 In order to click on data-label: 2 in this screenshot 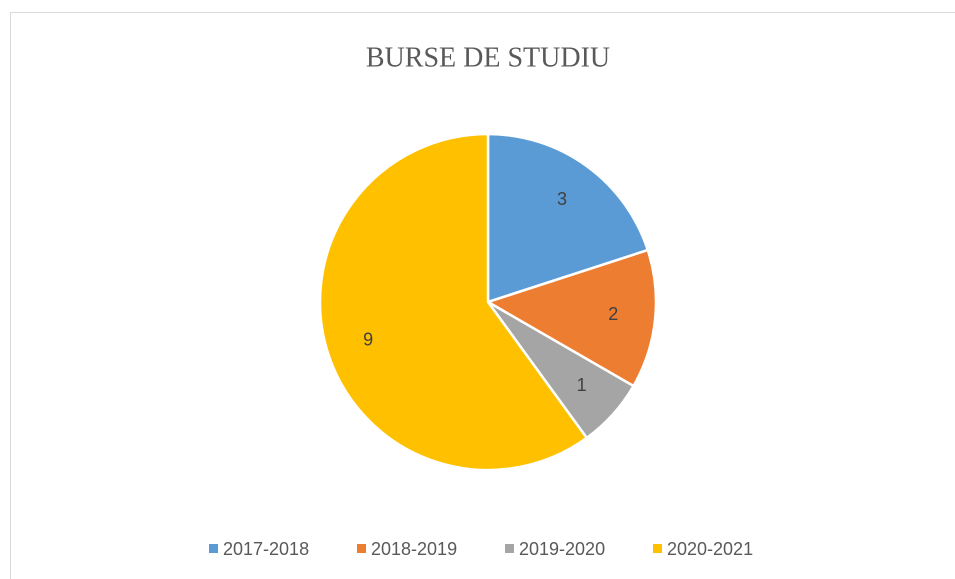, I will do `click(613, 314)`.